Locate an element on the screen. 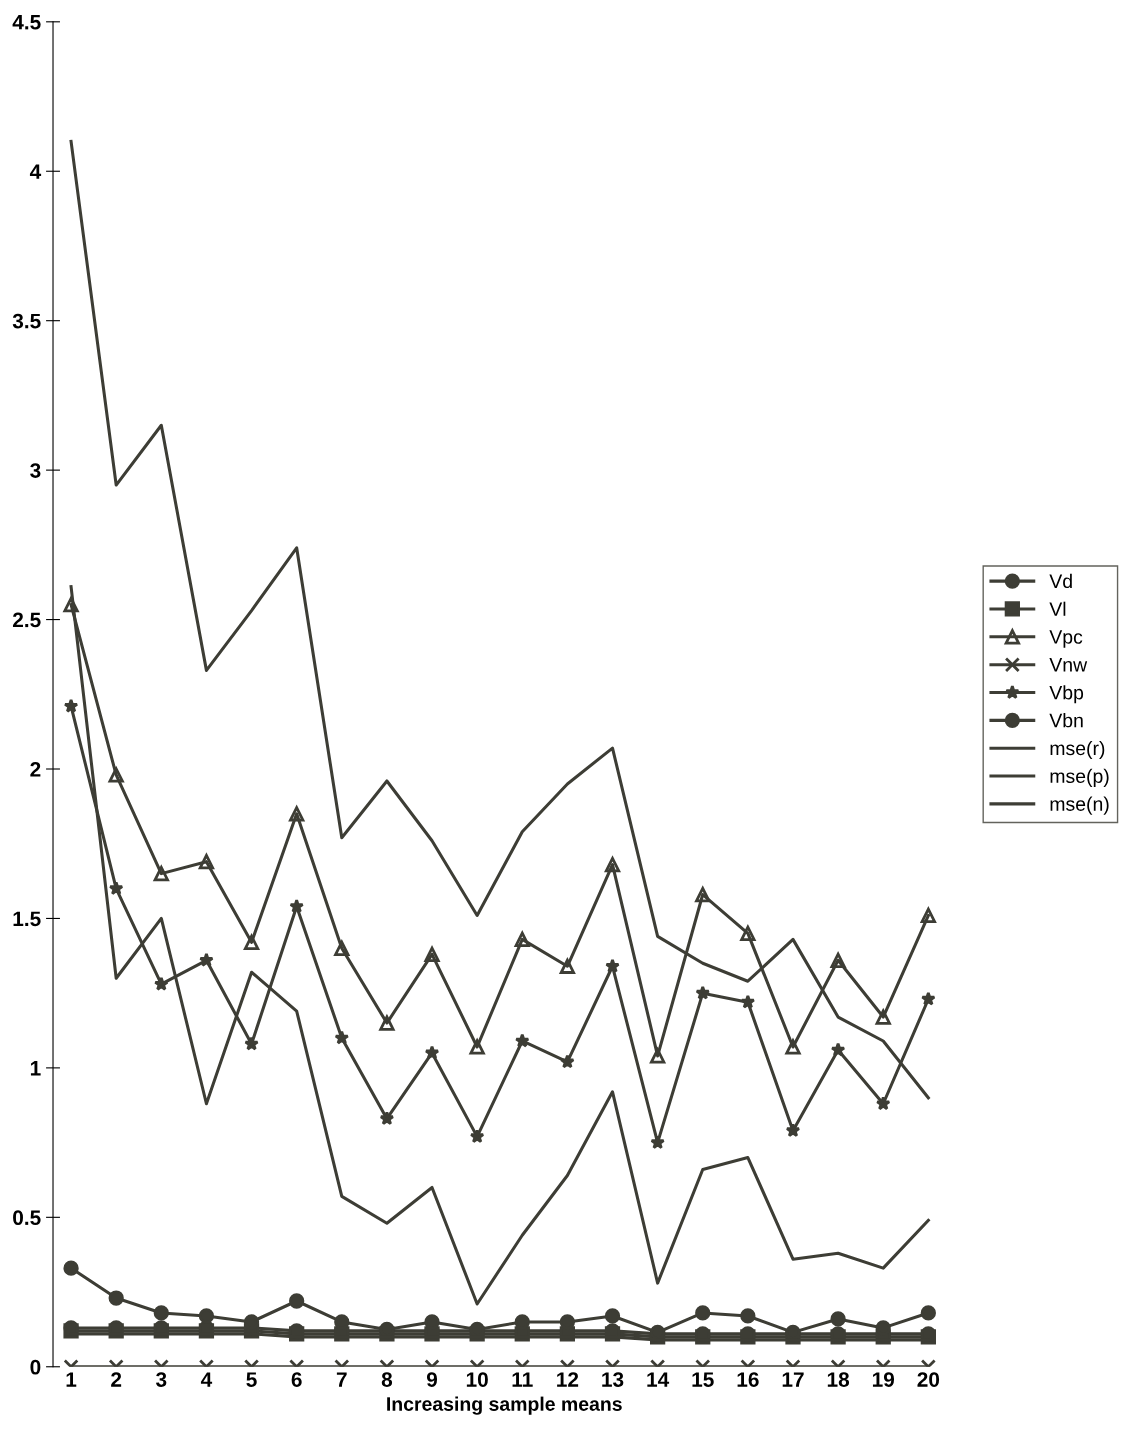 The width and height of the screenshot is (1128, 1454). x-tick-label: 3 is located at coordinates (161, 1379).